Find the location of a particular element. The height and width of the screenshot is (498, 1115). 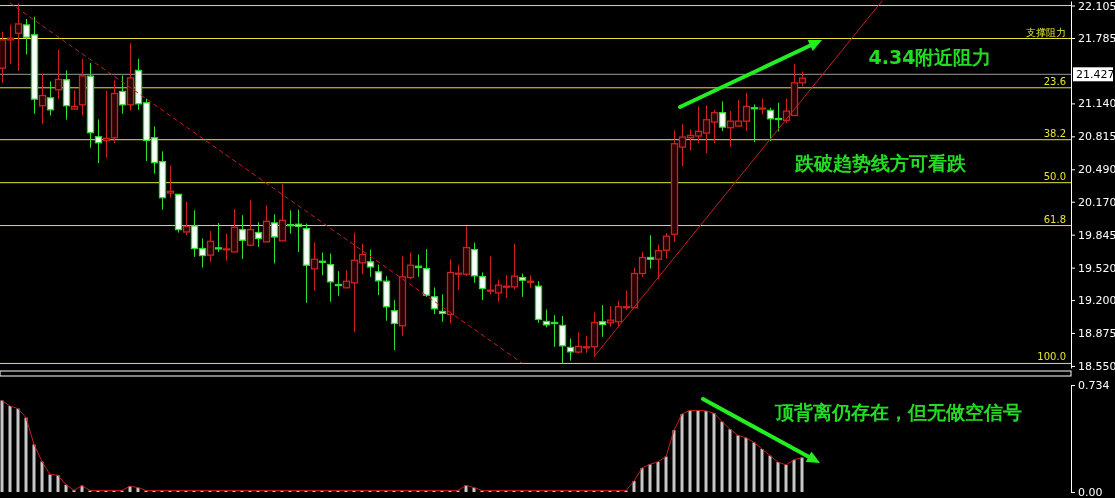

ref-line-label: 21.427 is located at coordinates (1095, 75).